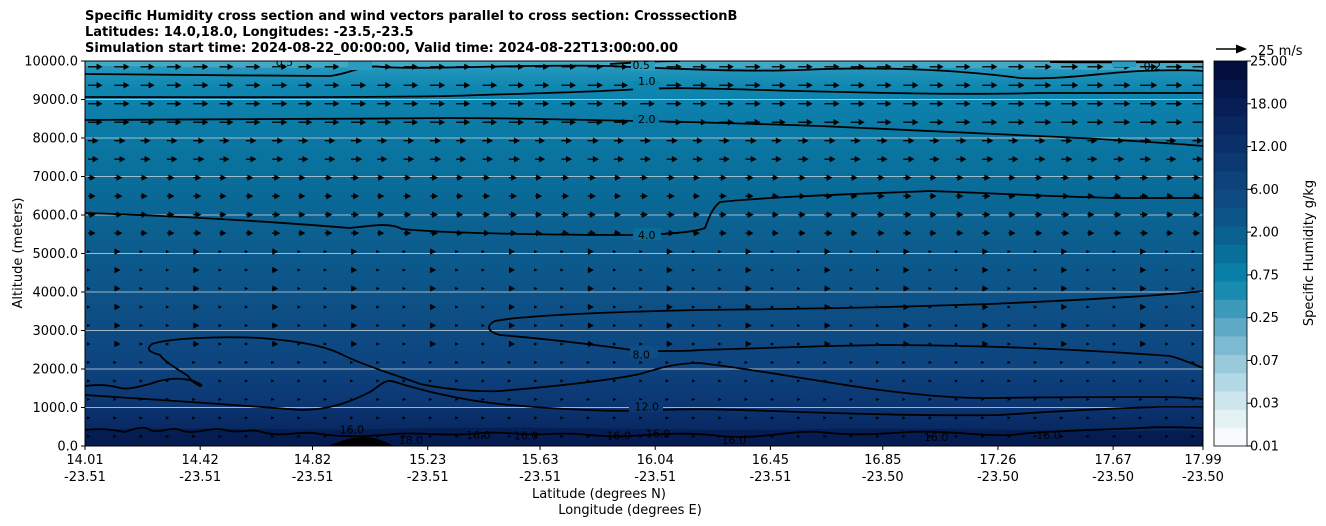 The width and height of the screenshot is (1326, 526). What do you see at coordinates (643, 66) in the screenshot?
I see `contour-label-gap` at bounding box center [643, 66].